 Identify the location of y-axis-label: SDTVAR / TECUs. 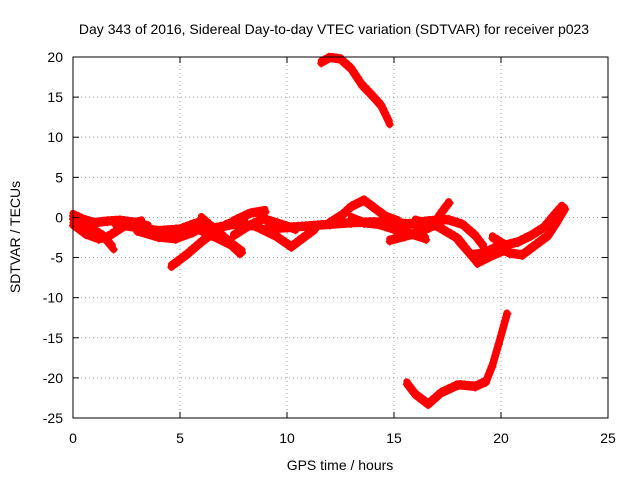
(15, 237).